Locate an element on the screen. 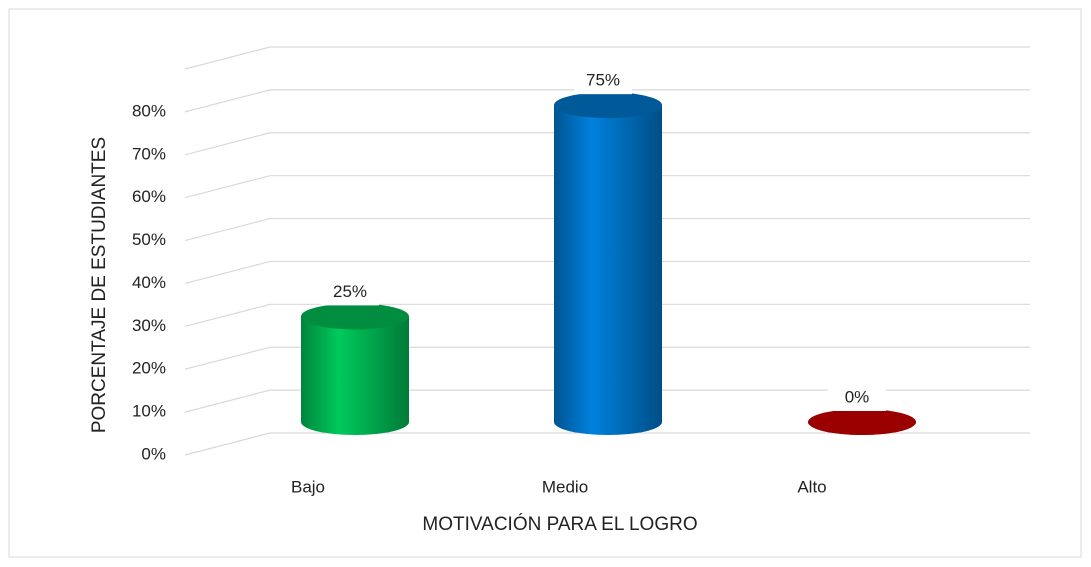 The image size is (1091, 567). y-tick-label: 80% is located at coordinates (149, 110).